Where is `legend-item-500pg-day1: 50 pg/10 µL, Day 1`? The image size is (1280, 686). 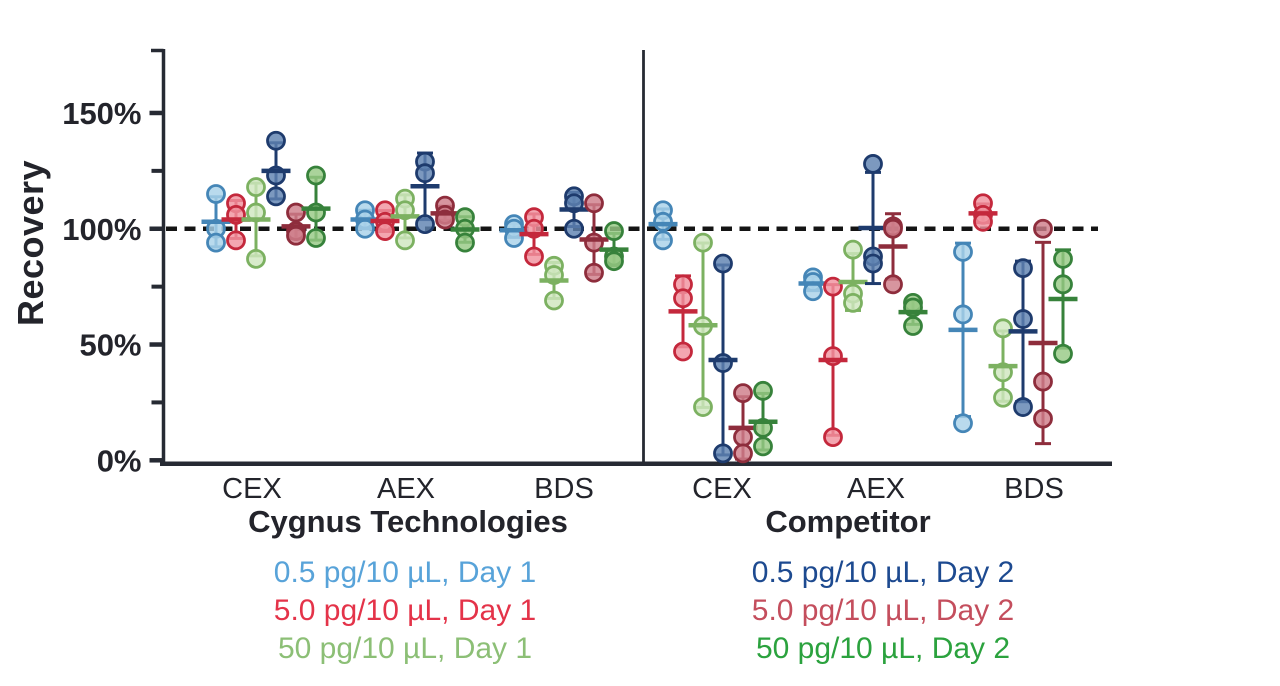
legend-item-500pg-day1: 50 pg/10 µL, Day 1 is located at coordinates (405, 648).